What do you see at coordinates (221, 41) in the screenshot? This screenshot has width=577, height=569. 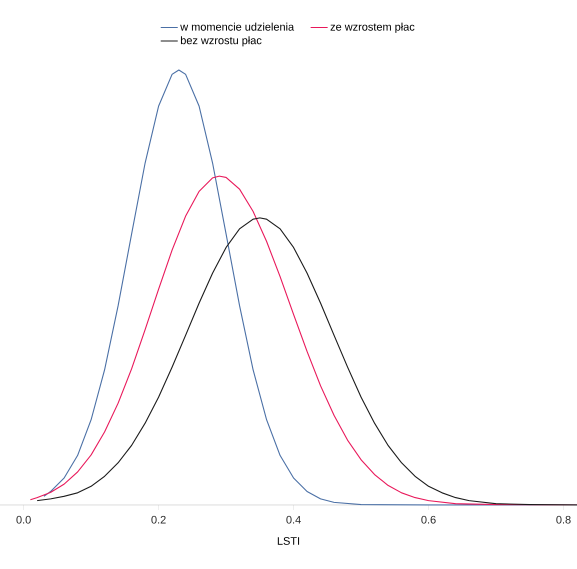 I see `legend-label: bez wzrostu płac` at bounding box center [221, 41].